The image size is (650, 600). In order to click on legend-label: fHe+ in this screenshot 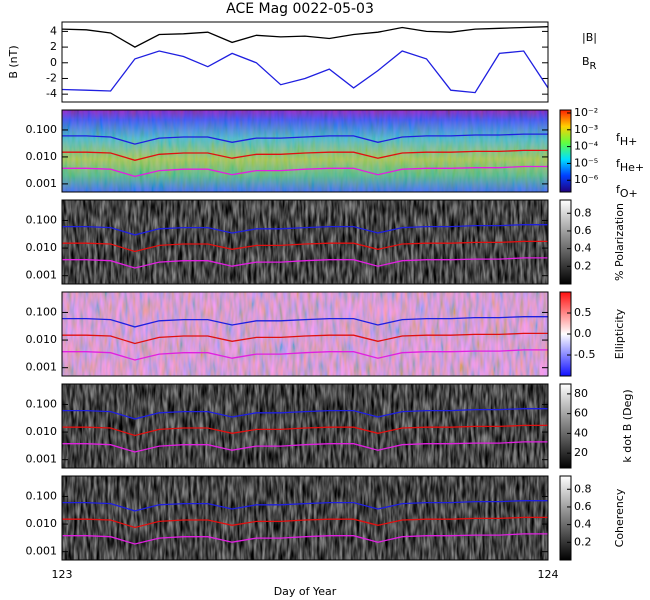, I will do `click(630, 165)`.